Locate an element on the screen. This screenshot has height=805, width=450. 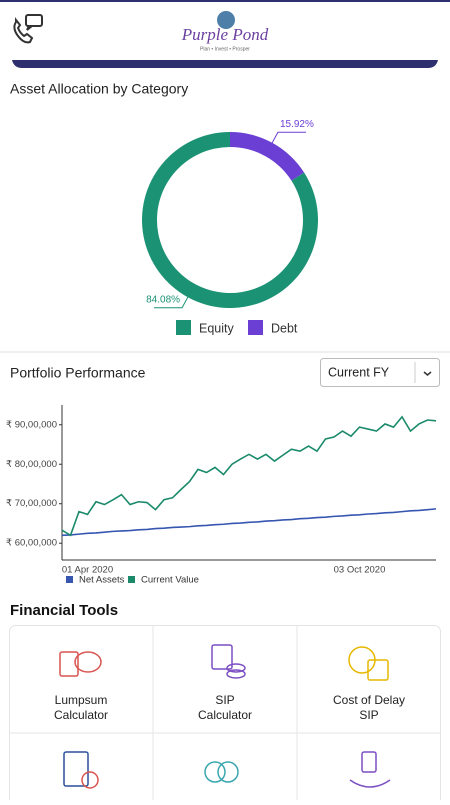
y-tick-label: ₹ 70,00,000 is located at coordinates (31, 503).